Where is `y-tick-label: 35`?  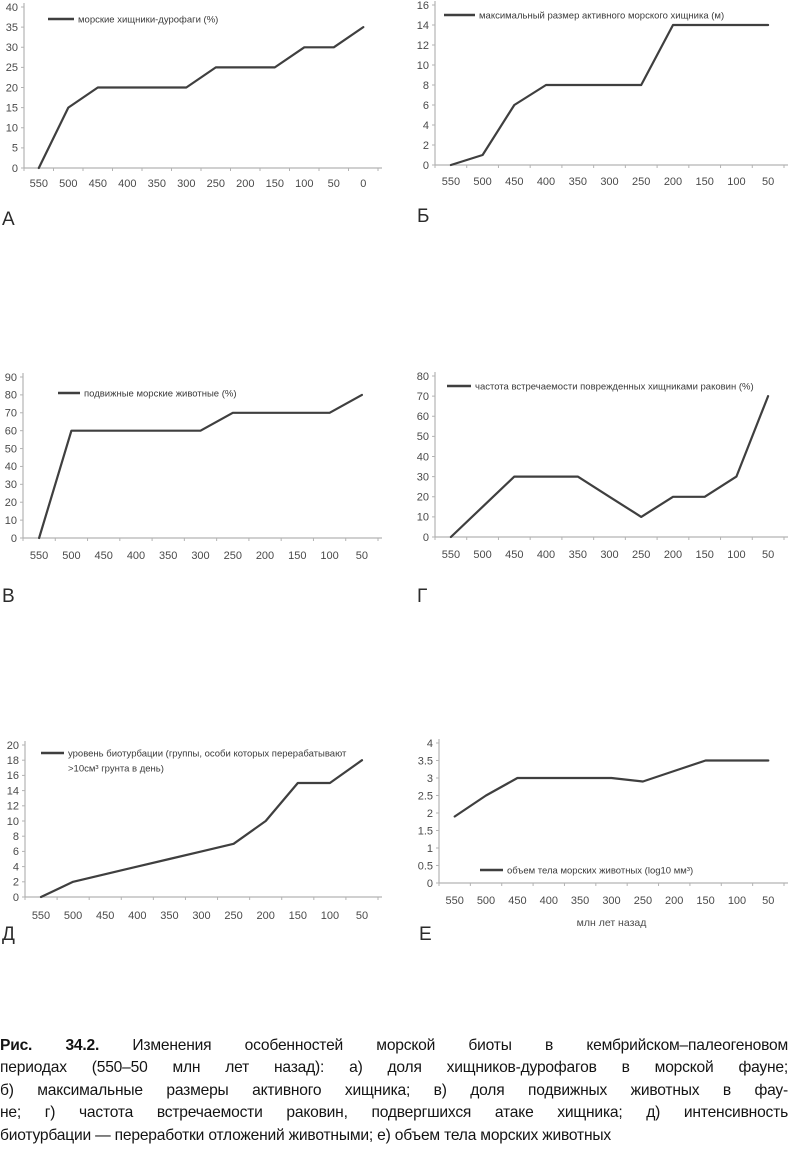 y-tick-label: 35 is located at coordinates (12, 28).